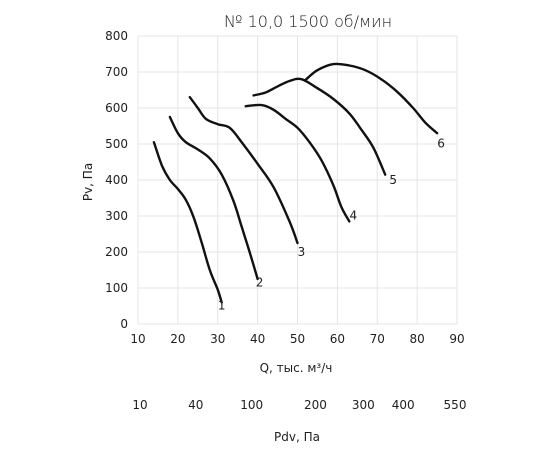  I want to click on y-tick-label-2: 200, so click(116, 252).